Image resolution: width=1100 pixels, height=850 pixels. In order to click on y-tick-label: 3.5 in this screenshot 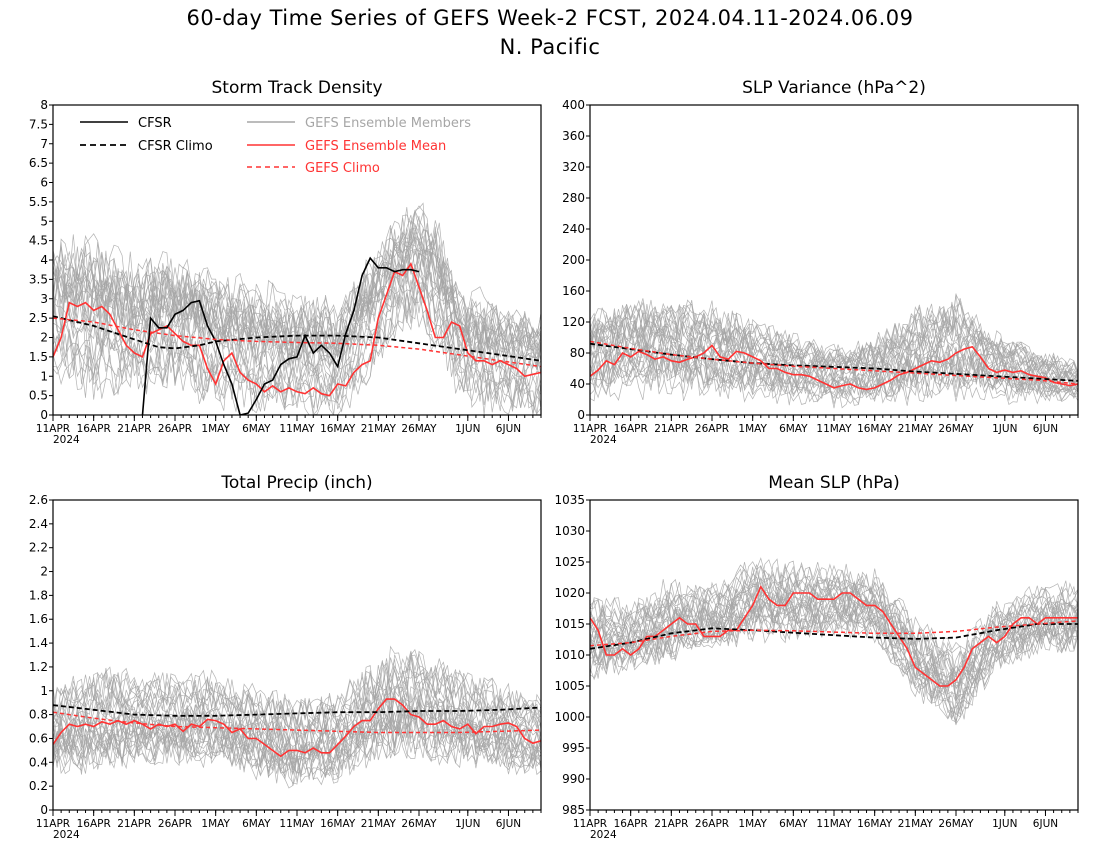, I will do `click(38, 279)`.